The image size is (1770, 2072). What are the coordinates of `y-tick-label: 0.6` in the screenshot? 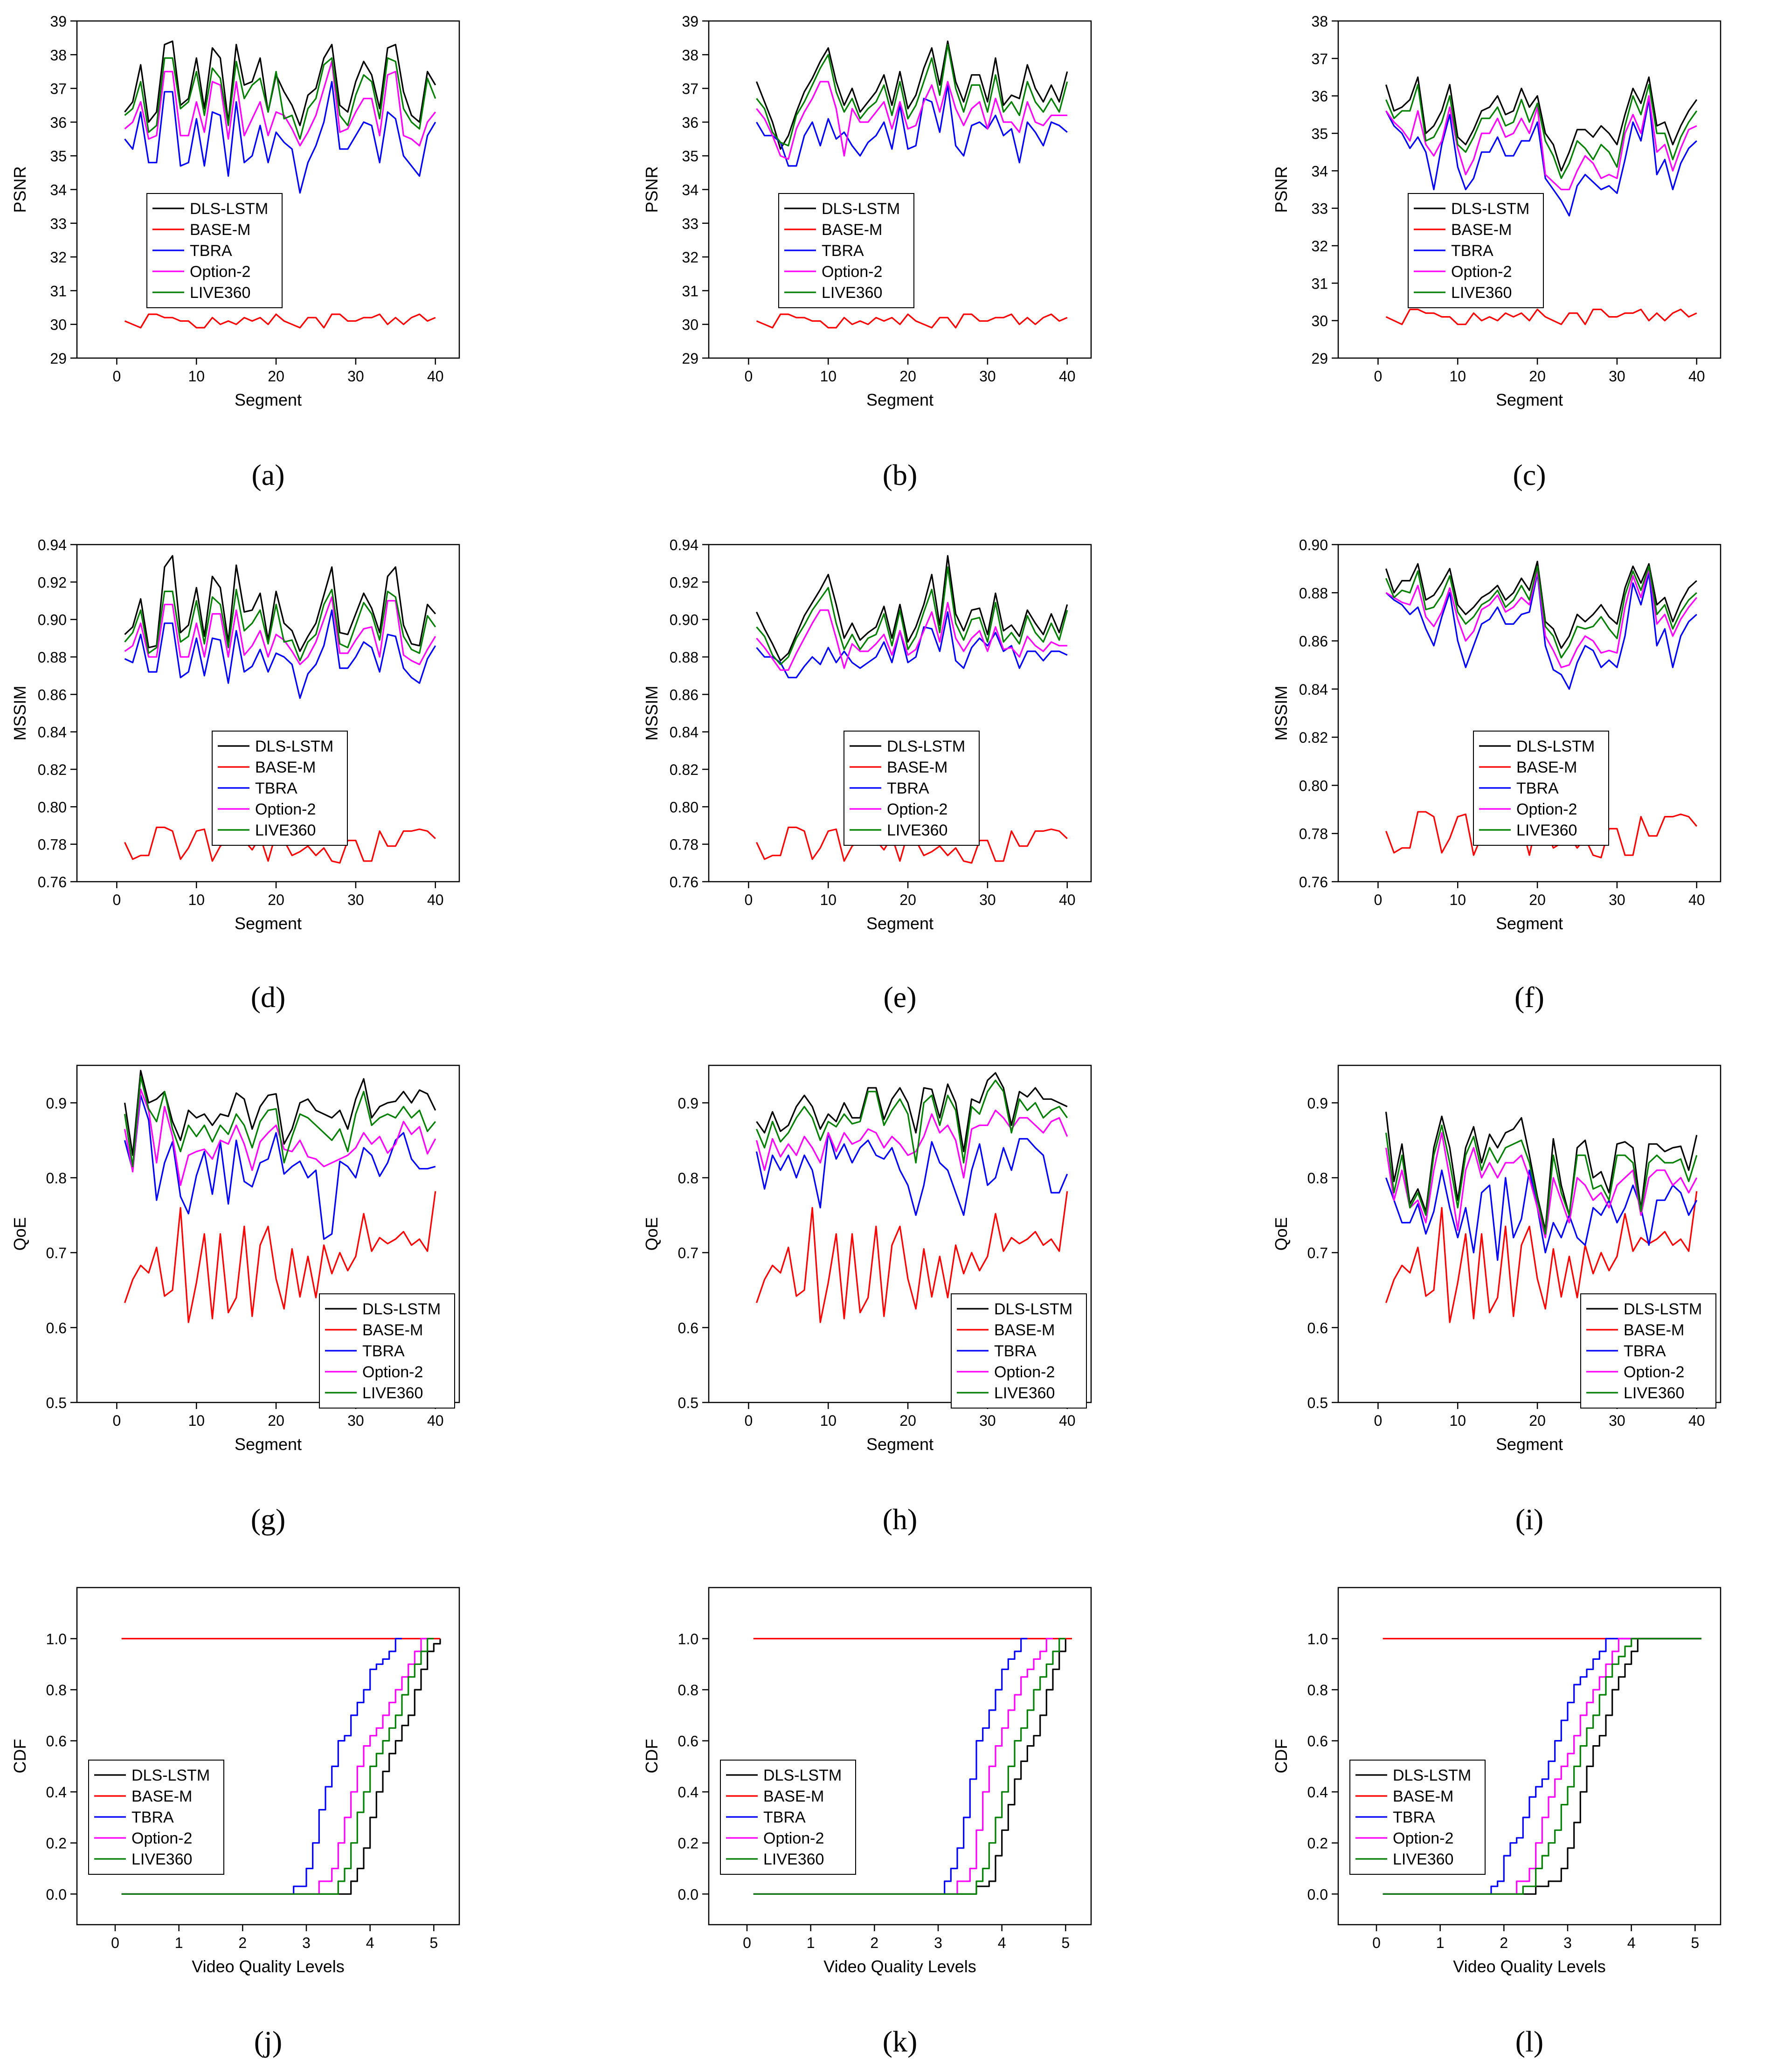 It's located at (57, 1327).